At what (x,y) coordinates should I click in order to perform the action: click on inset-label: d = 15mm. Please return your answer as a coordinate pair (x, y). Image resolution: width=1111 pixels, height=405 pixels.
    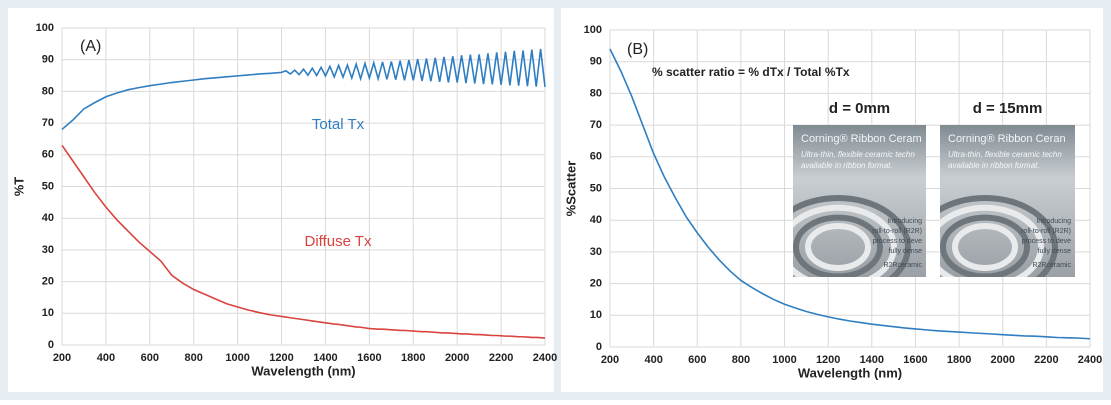
    Looking at the image, I should click on (1008, 108).